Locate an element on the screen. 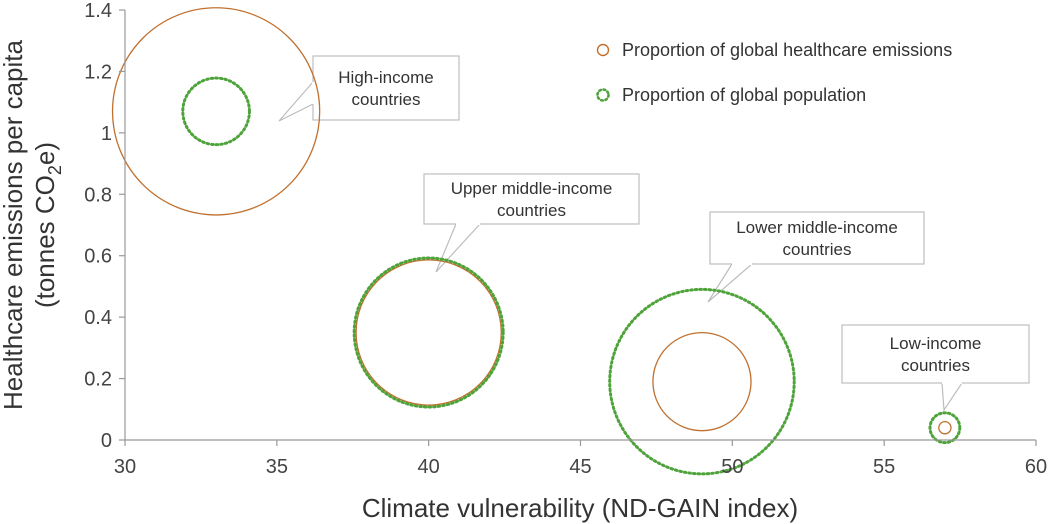 The height and width of the screenshot is (524, 1050). y-tick-label: 1.2 is located at coordinates (98, 72).